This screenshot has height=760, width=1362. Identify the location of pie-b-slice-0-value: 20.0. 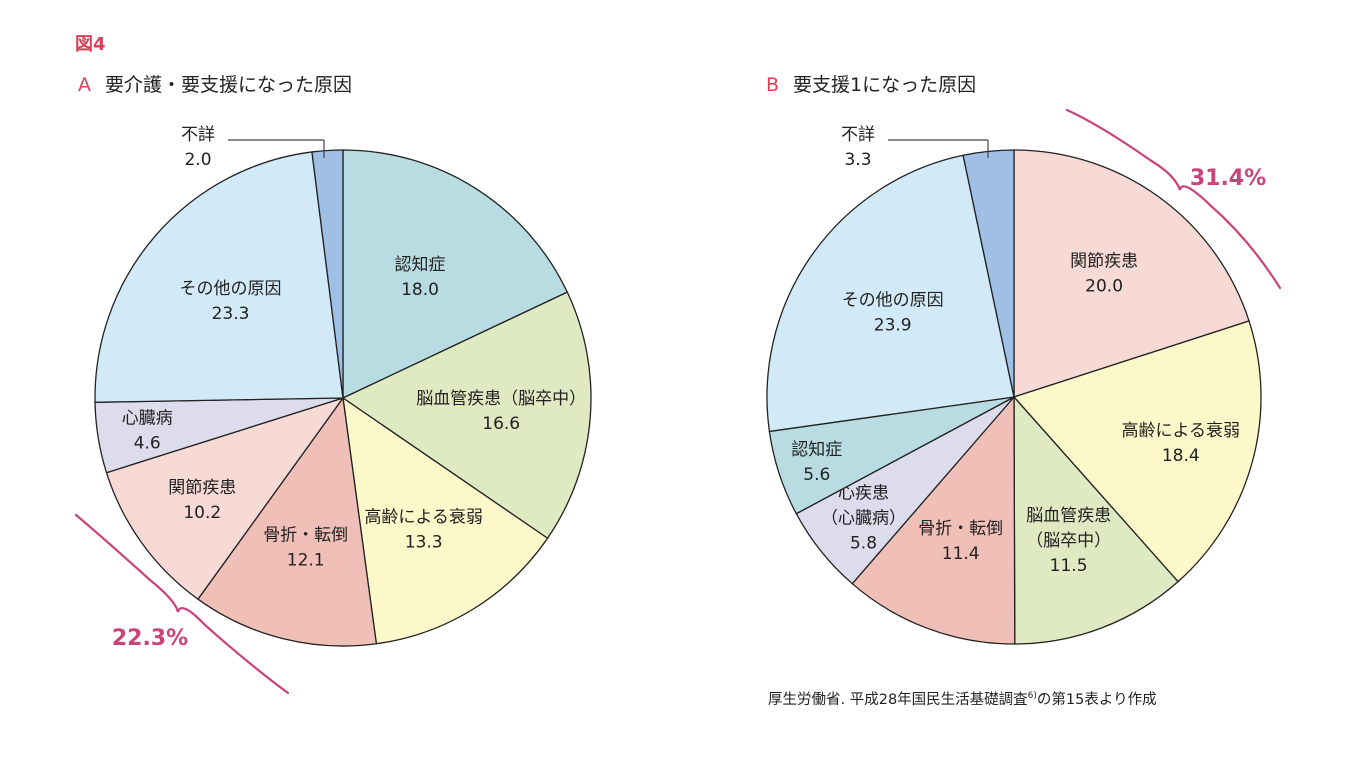
(1104, 287).